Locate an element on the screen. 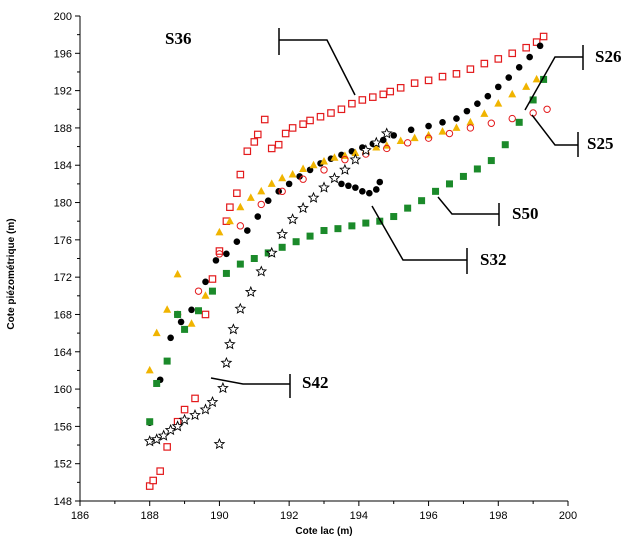 This screenshot has height=542, width=628. x-axis-title: Cote lac (m) is located at coordinates (323, 531).